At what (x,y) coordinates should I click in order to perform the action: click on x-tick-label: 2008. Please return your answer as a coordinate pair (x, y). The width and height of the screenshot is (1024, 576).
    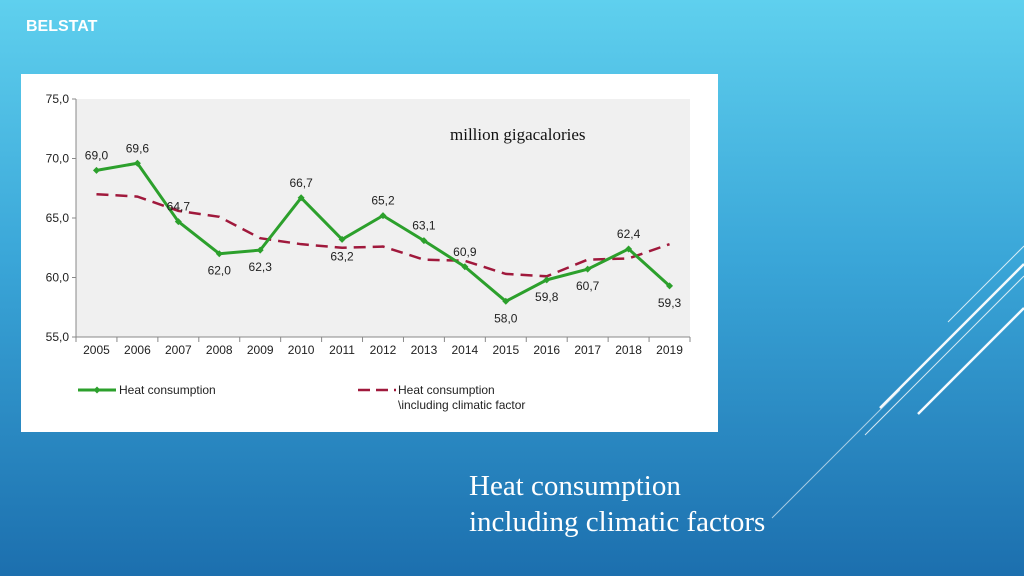
    Looking at the image, I should click on (219, 350).